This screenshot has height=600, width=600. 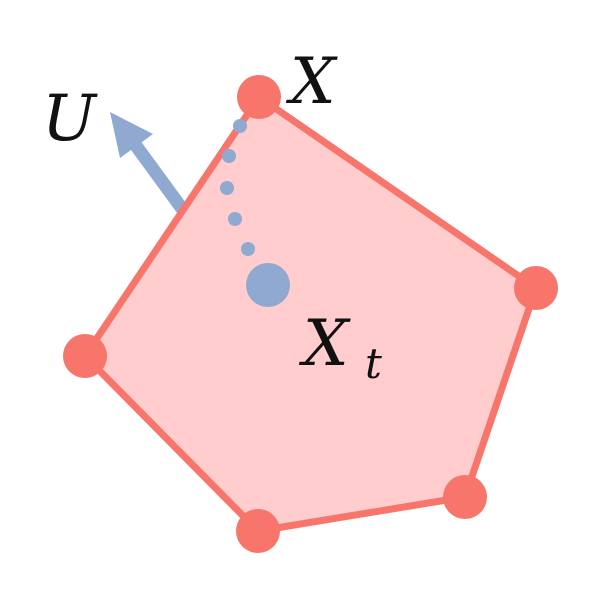 What do you see at coordinates (258, 531) in the screenshot?
I see `vertex-bottom` at bounding box center [258, 531].